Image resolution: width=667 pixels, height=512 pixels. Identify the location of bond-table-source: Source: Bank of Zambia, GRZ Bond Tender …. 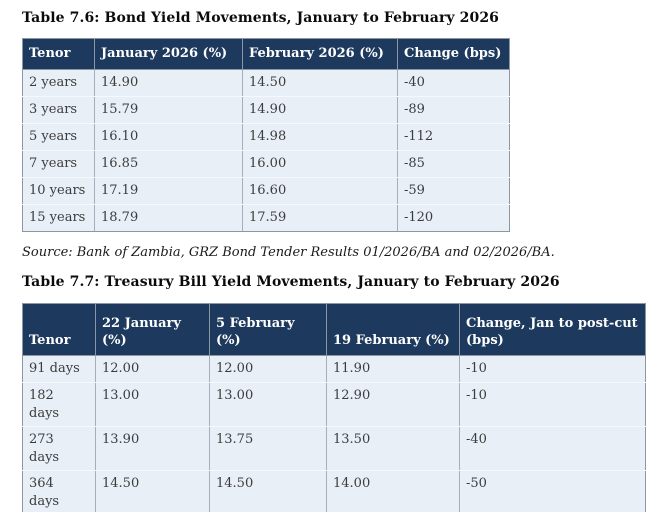
(288, 252).